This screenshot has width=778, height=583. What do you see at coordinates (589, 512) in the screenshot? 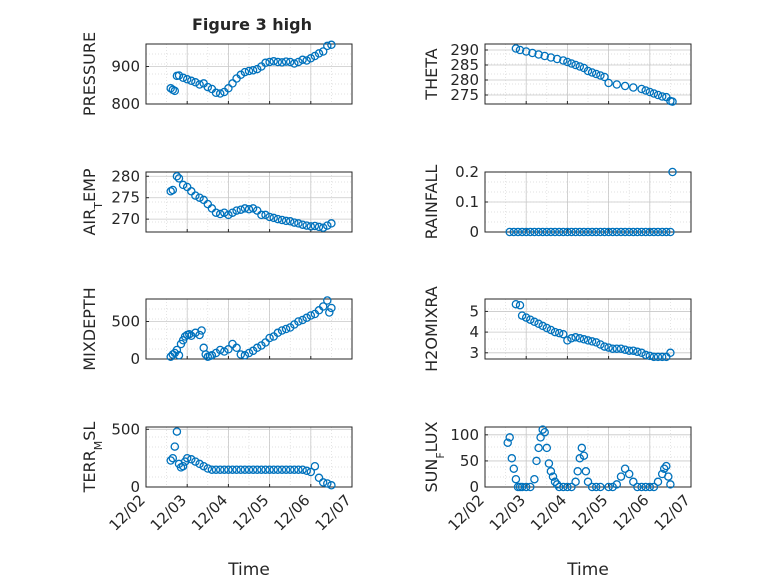
I see `x-tick-label: 12/05` at bounding box center [589, 512].